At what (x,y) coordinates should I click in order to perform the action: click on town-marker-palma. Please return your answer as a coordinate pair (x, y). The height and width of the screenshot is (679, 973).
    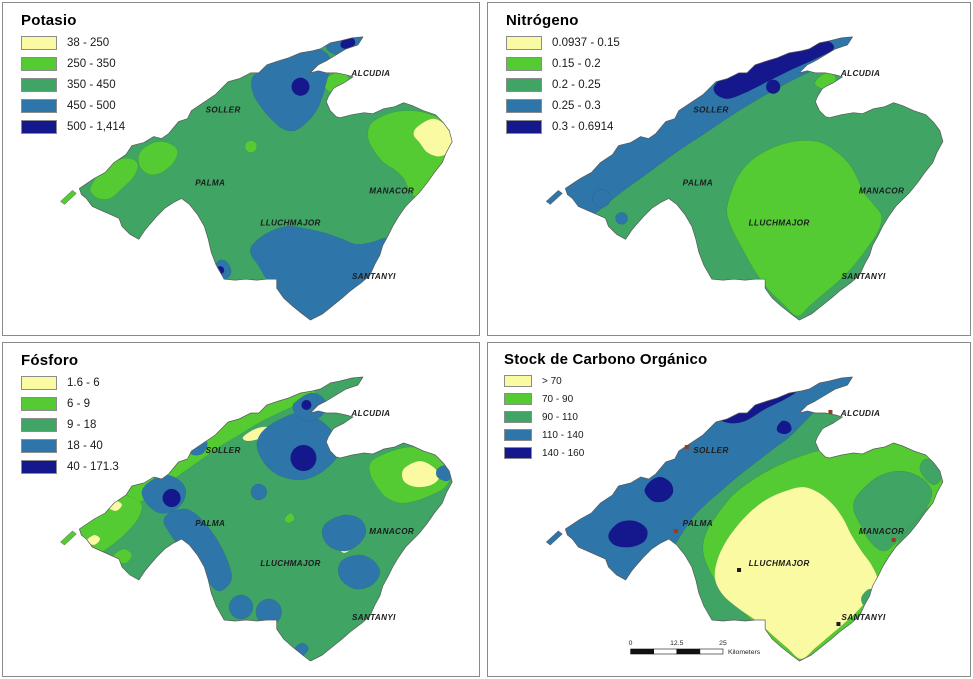
    Looking at the image, I should click on (675, 531).